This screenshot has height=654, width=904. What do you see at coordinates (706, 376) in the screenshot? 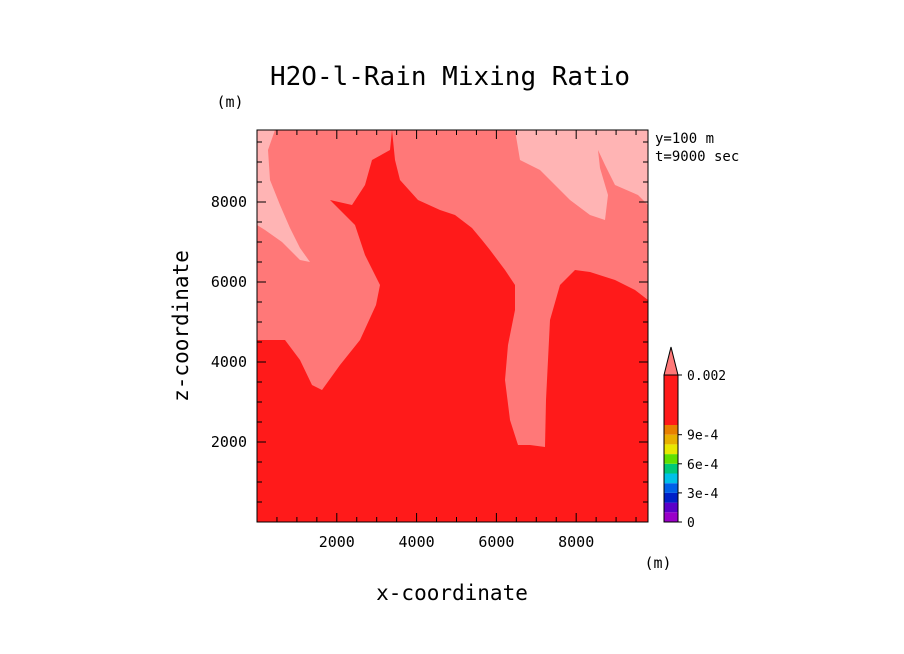
I see `colorbar-tick-label: 0.002` at bounding box center [706, 376].